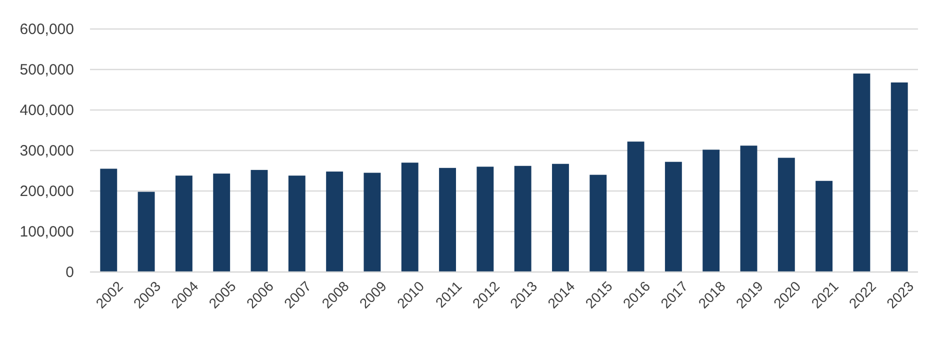  I want to click on y-tick-label: 200,000, so click(47, 191).